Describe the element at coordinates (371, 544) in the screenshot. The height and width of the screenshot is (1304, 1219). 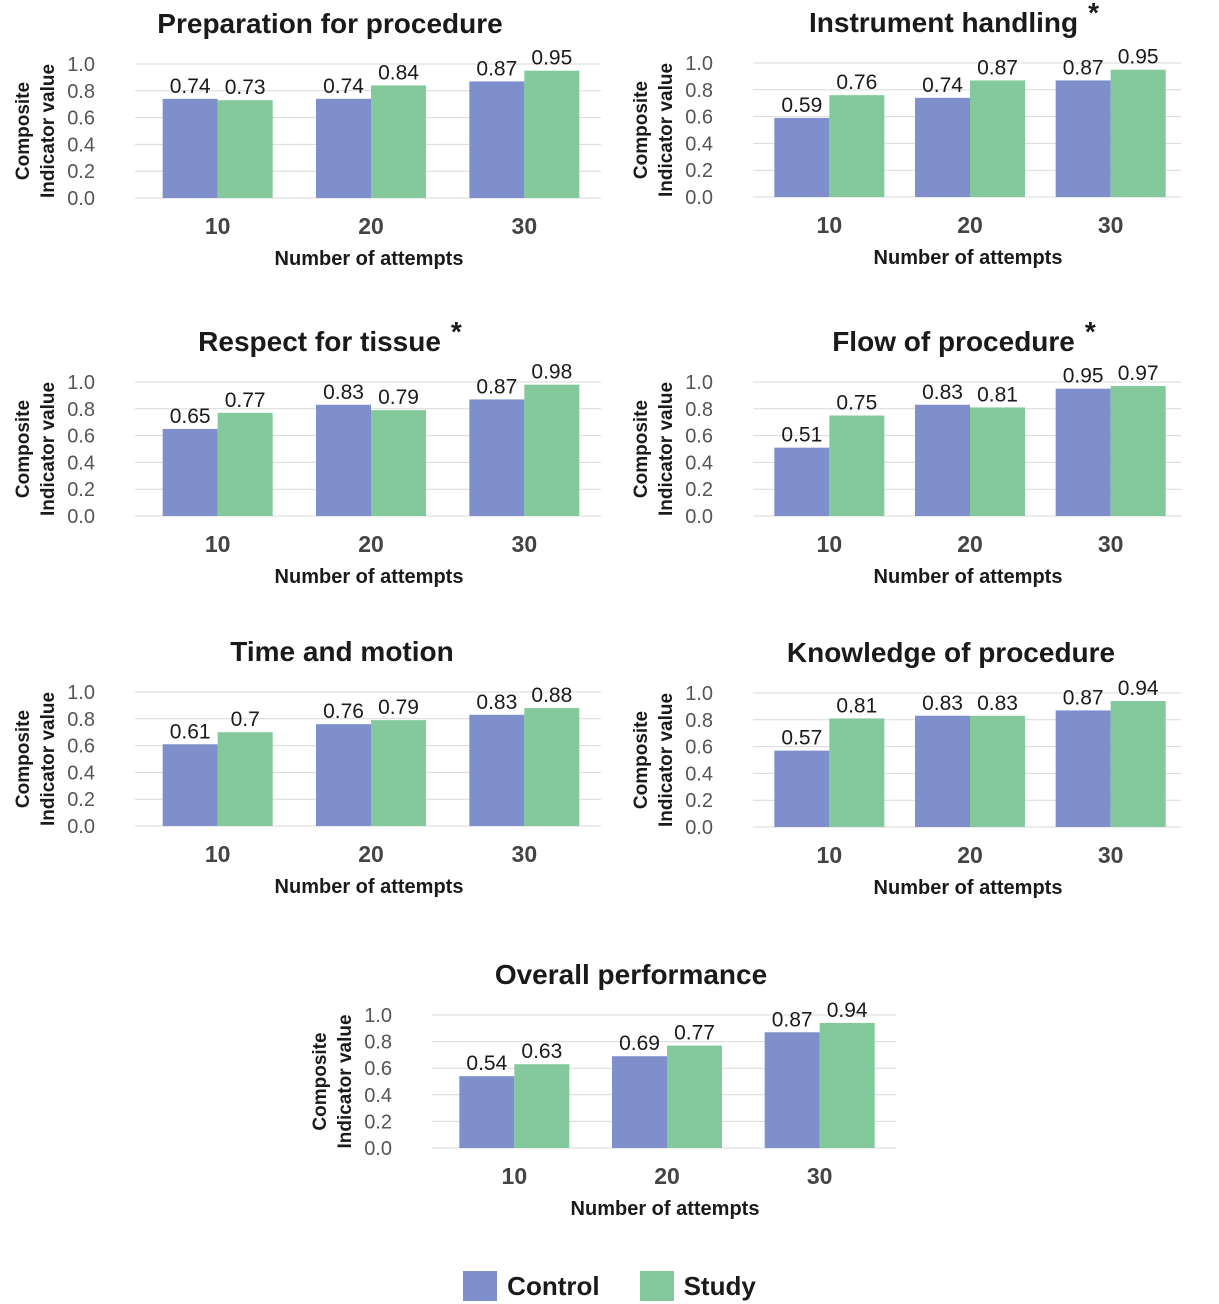
I see `x-tick-label: 20` at that location.